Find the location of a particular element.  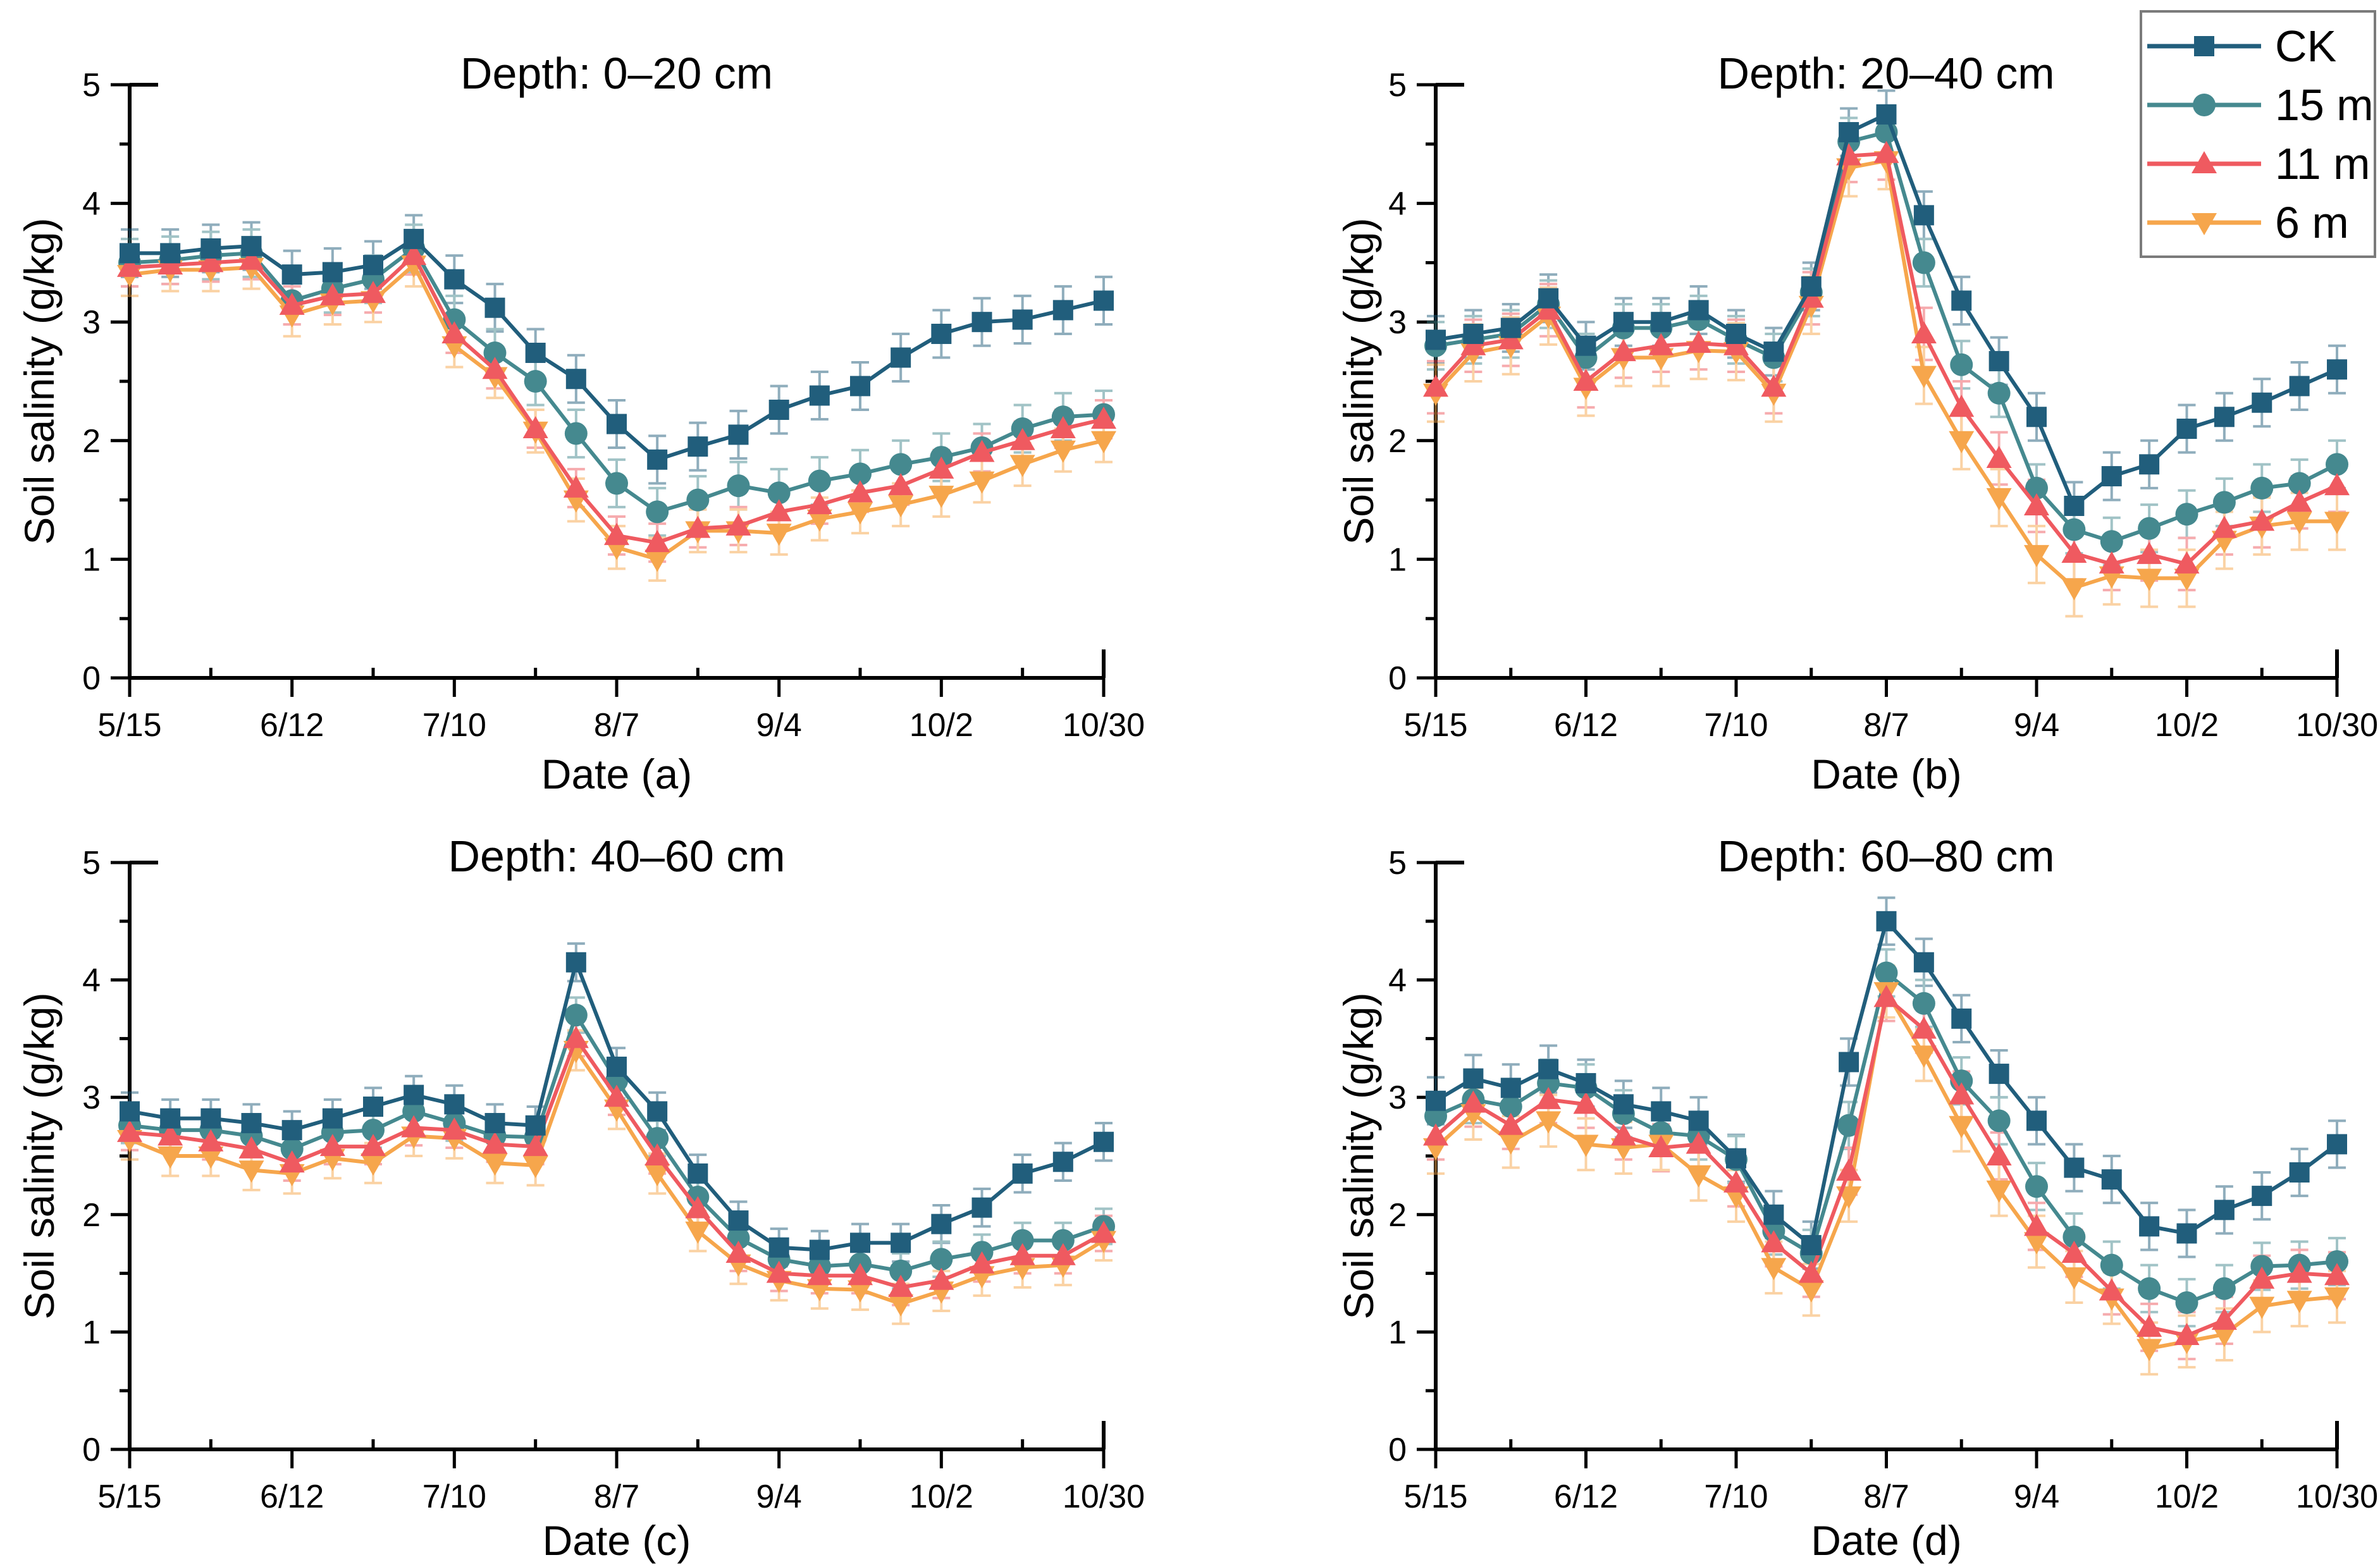

legend-item-ck: CK is located at coordinates (2258, 46).